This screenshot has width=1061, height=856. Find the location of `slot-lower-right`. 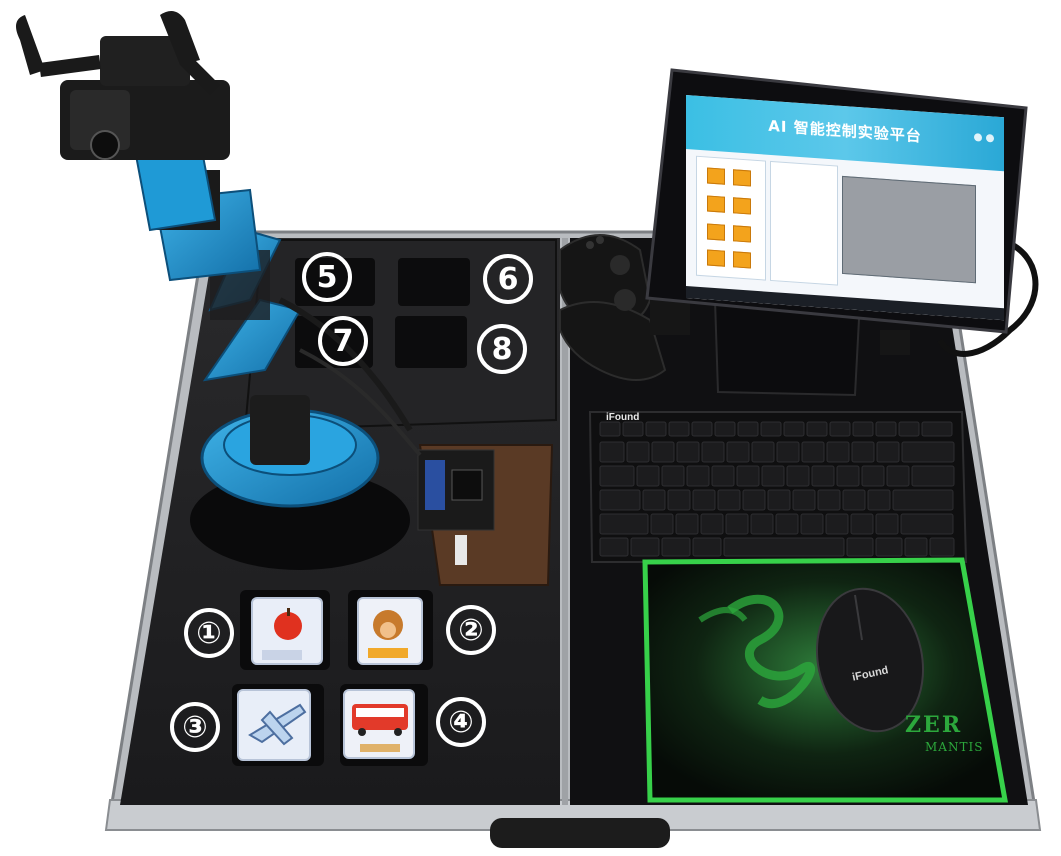

slot-lower-right is located at coordinates (431, 342).